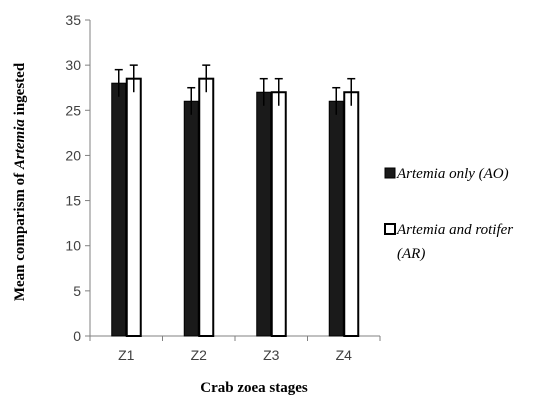 This screenshot has height=400, width=539. I want to click on x-axis-title: Crab zoea stages, so click(254, 388).